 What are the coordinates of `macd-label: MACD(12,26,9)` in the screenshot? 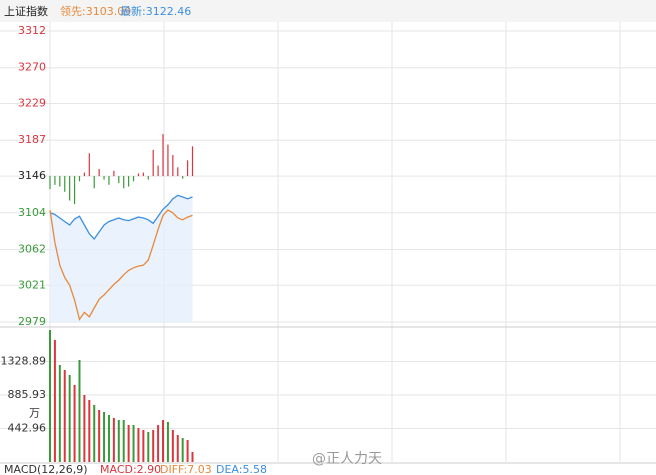 It's located at (46, 469).